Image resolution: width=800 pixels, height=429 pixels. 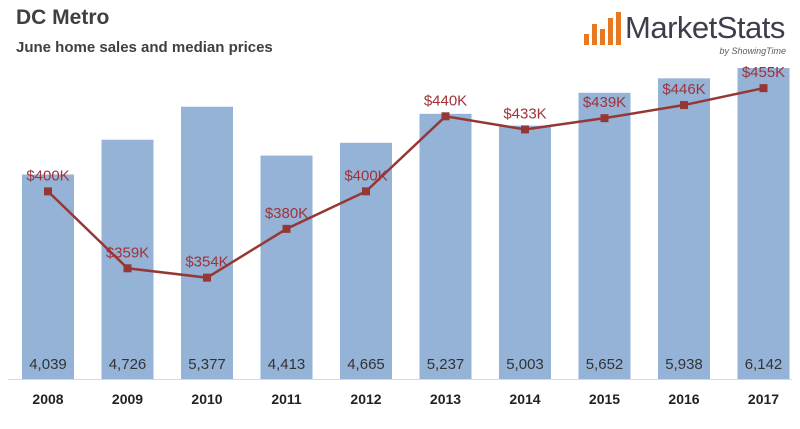 I want to click on price-label-2012: $400K, so click(x=365, y=175).